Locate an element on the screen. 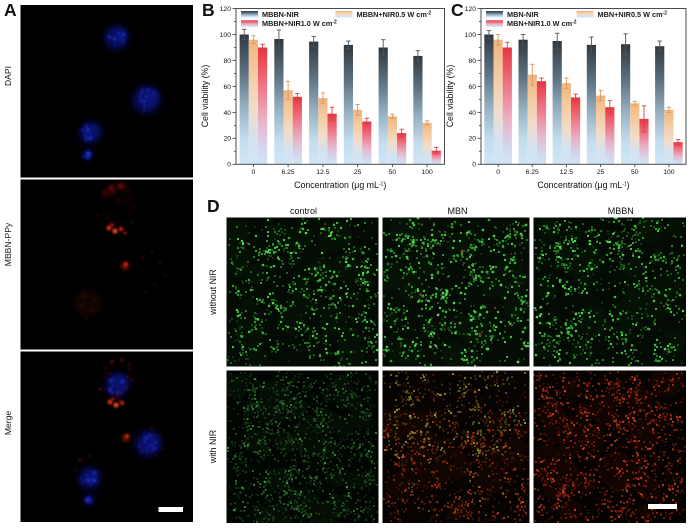 The width and height of the screenshot is (690, 528). svg-text: C is located at coordinates (457, 10).